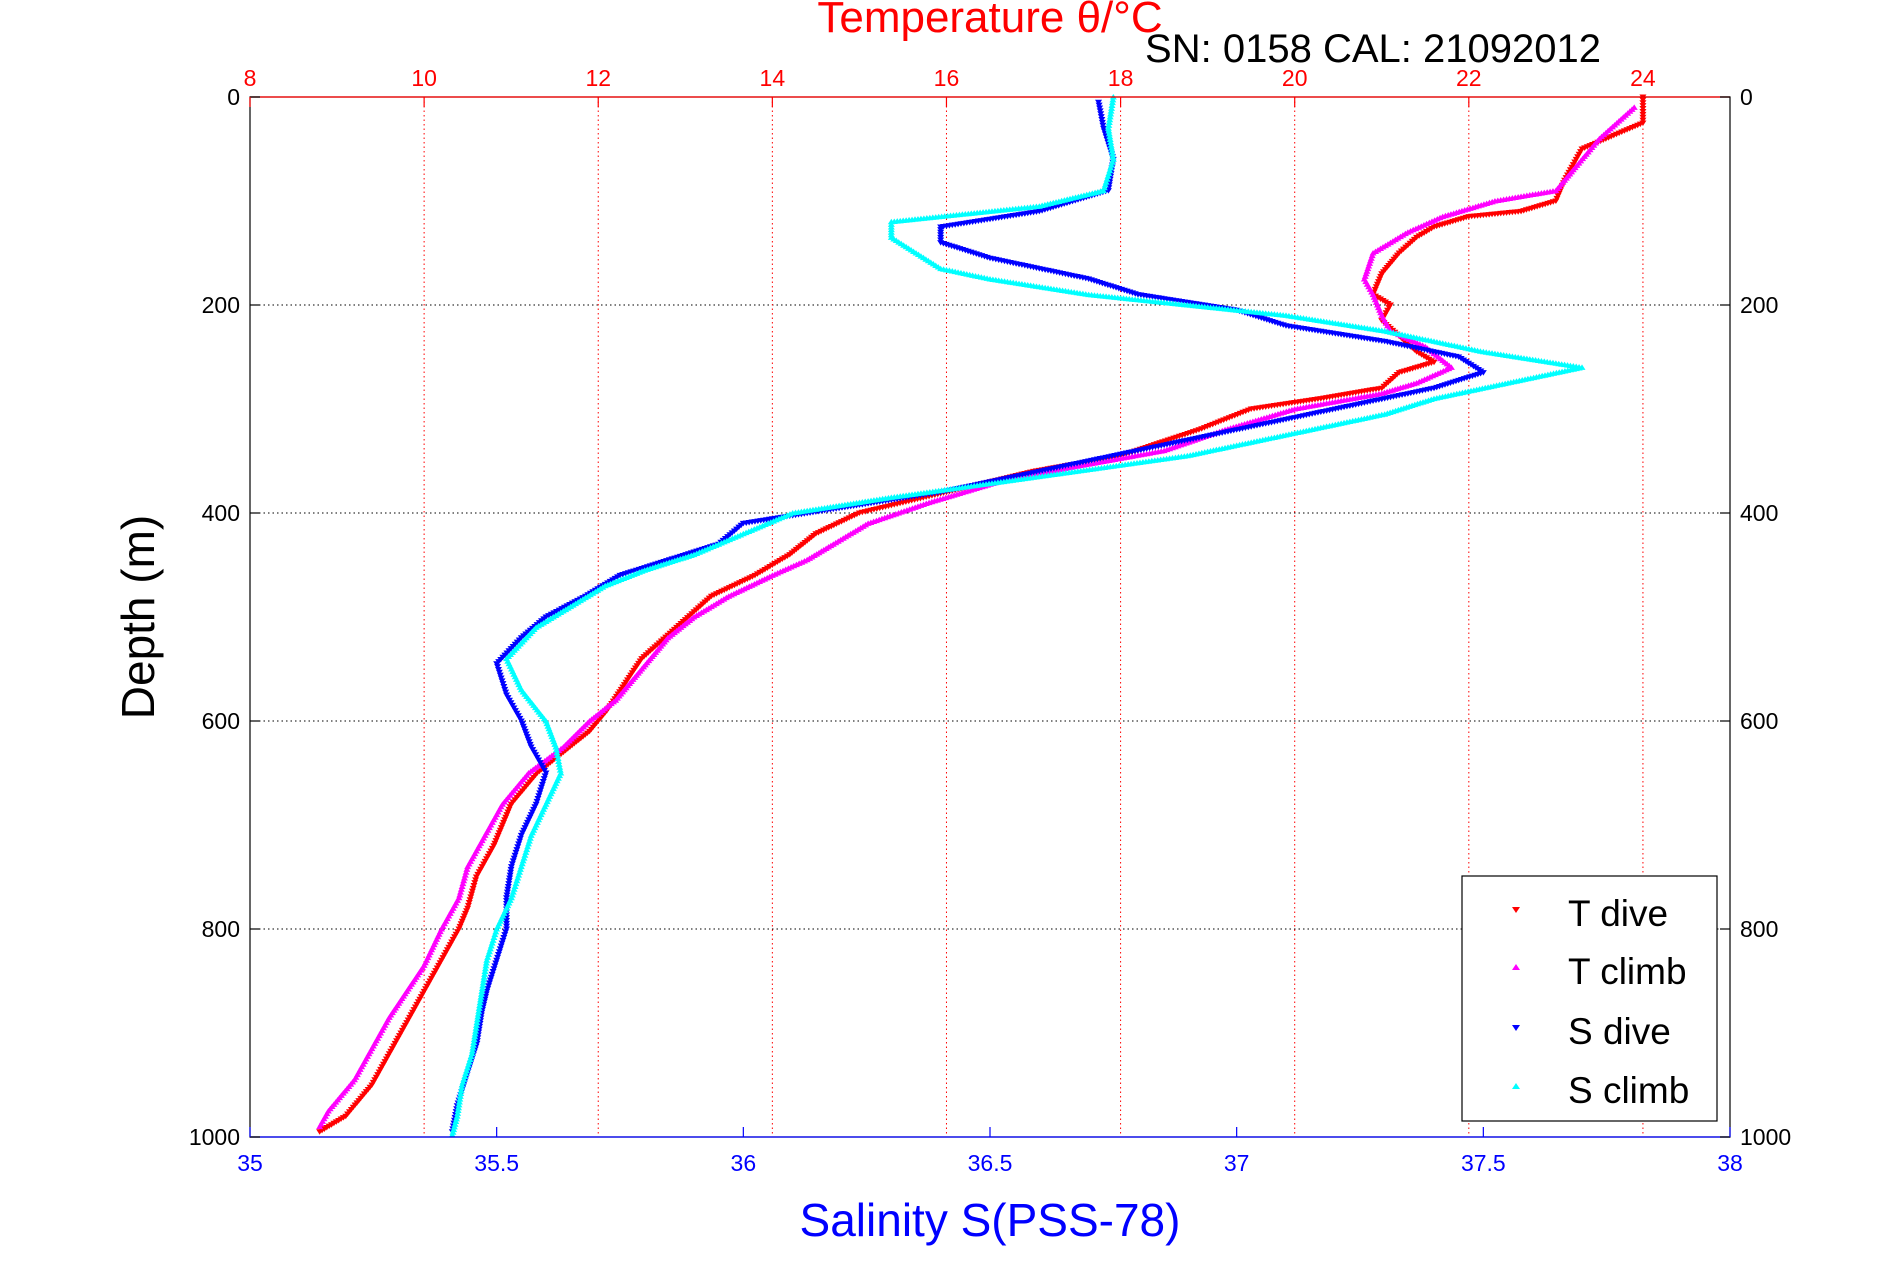  Describe the element at coordinates (1483, 1163) in the screenshot. I see `salinity-tick-label: 37.5` at that location.